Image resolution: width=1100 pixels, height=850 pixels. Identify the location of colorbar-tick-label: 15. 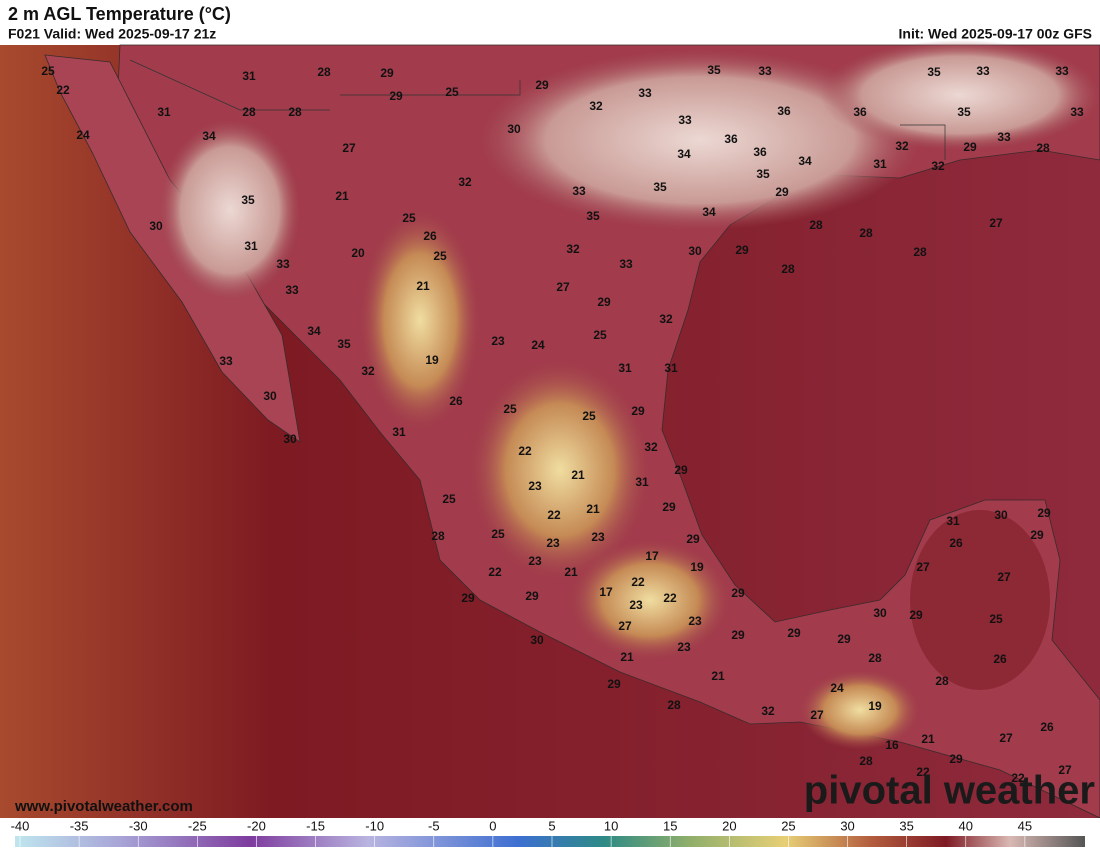
(670, 825).